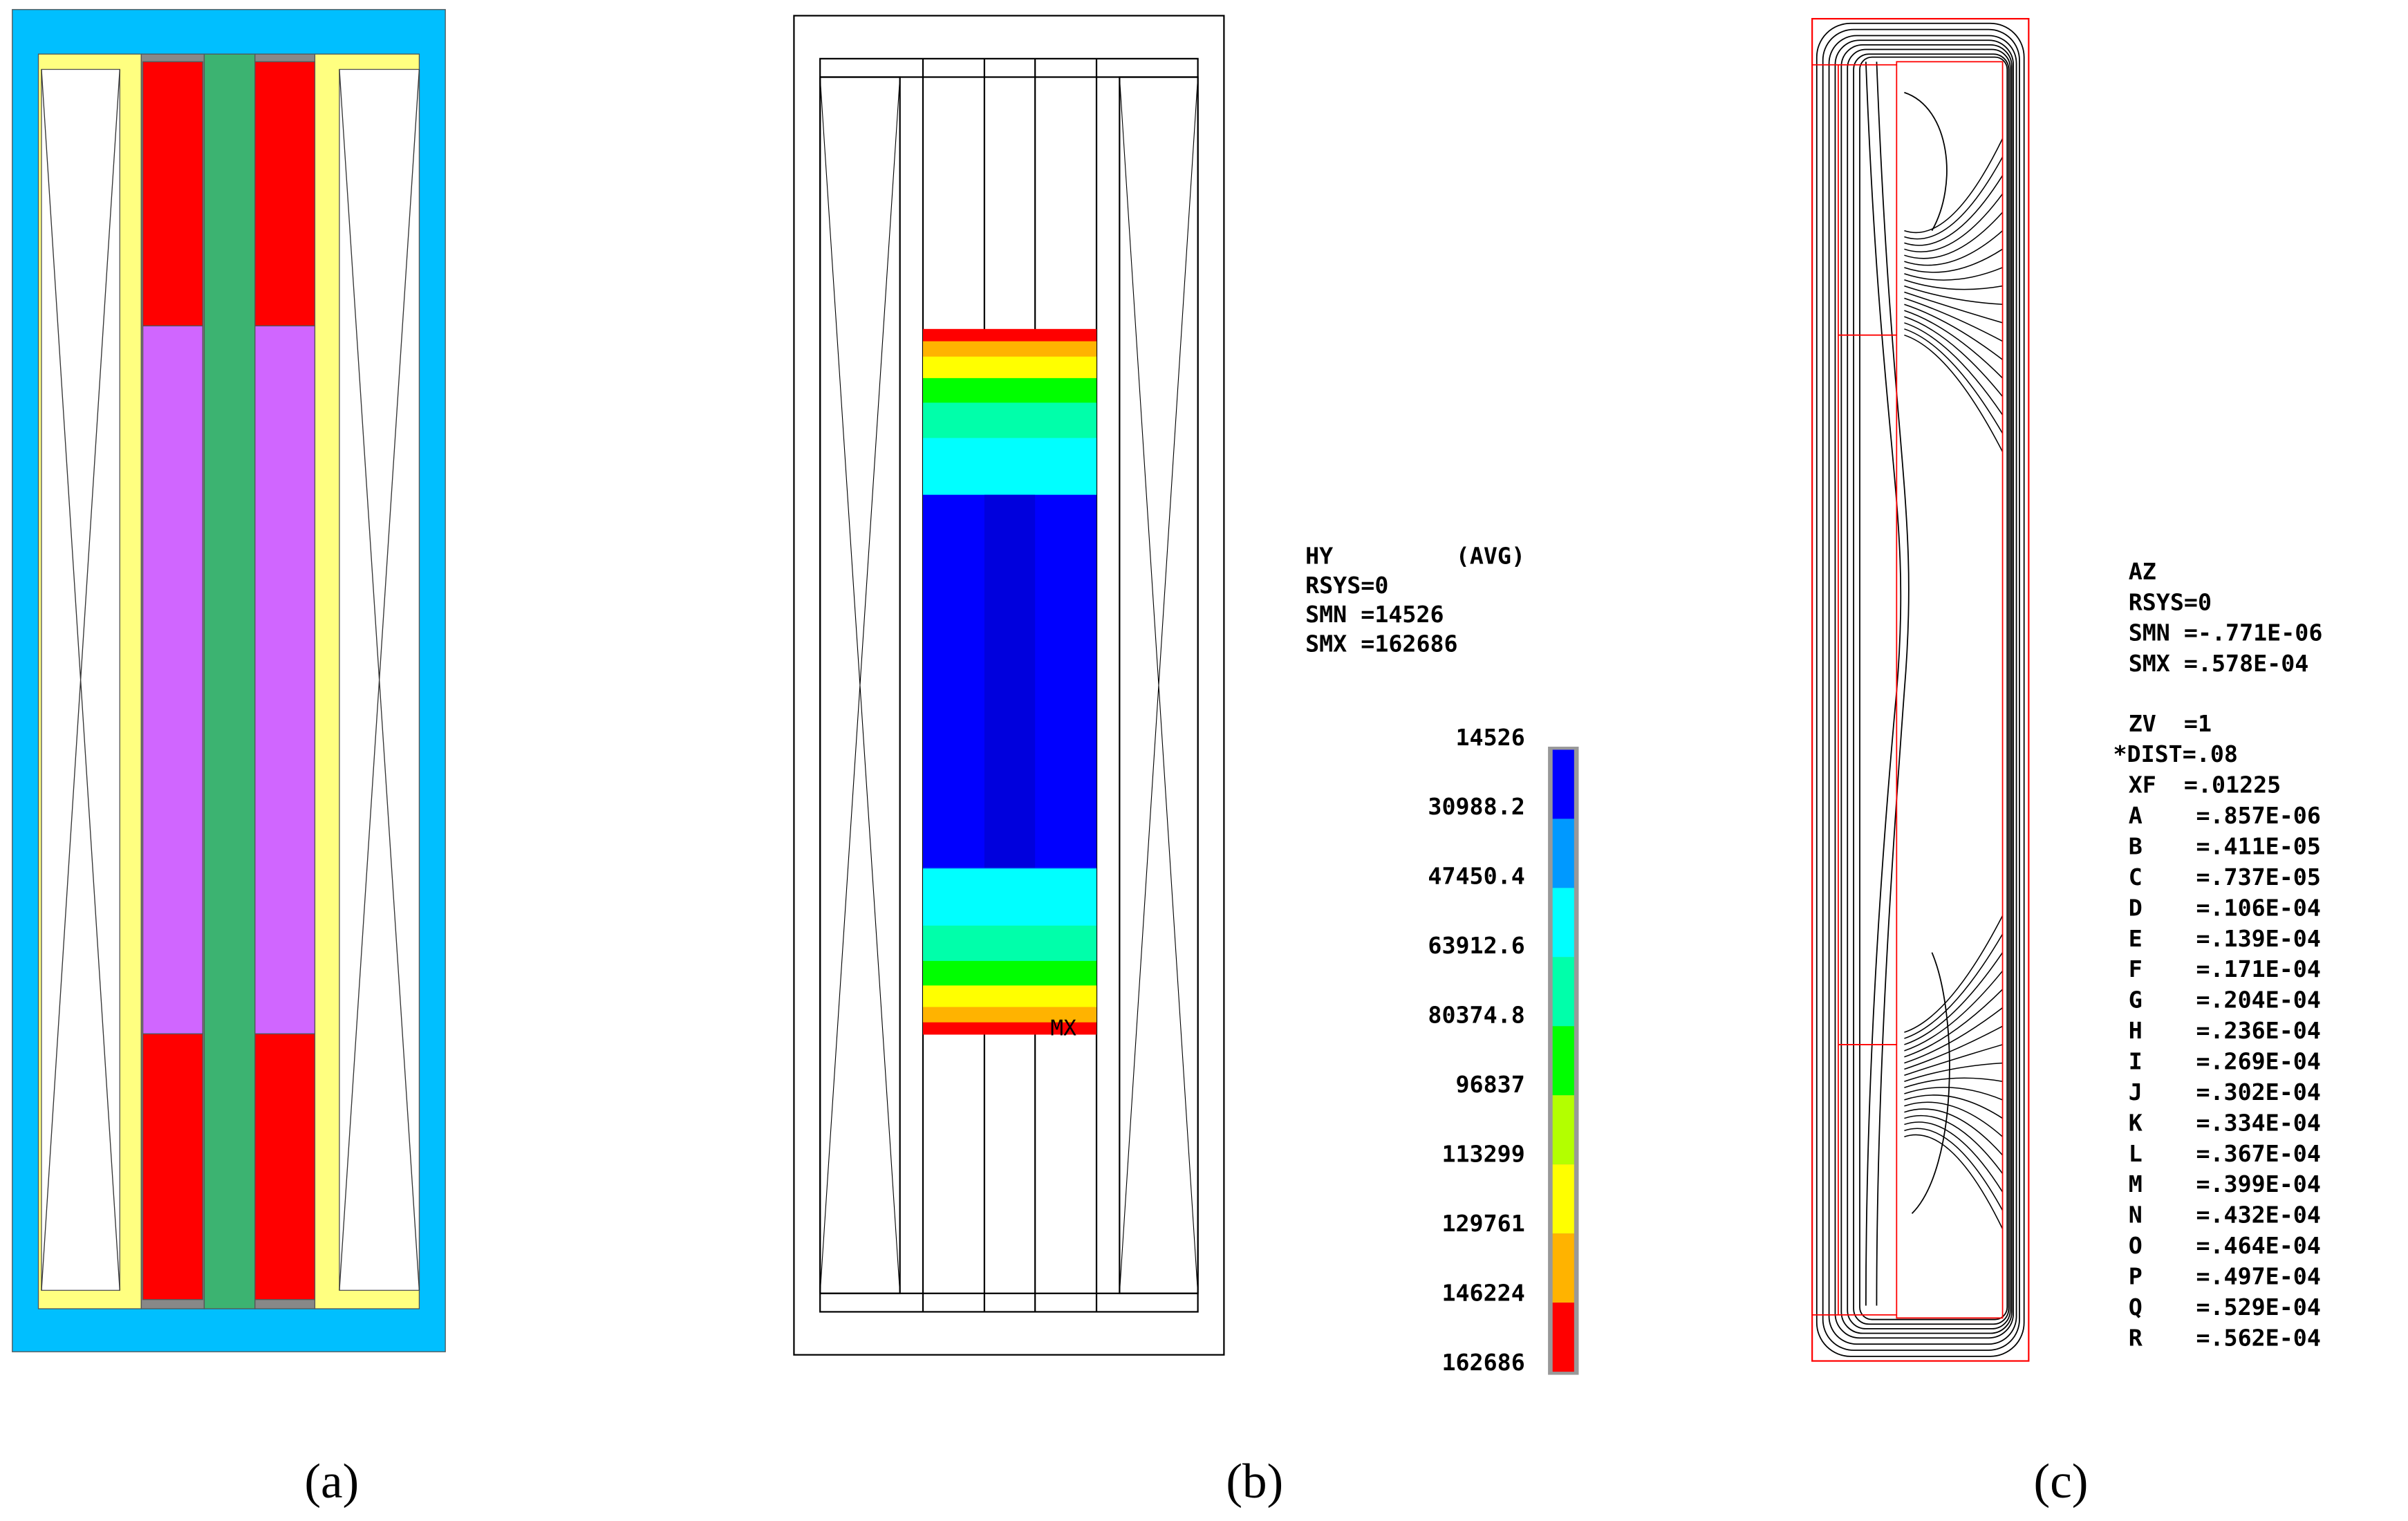 The image size is (2408, 1521). I want to click on panel-c, so click(1920, 690).